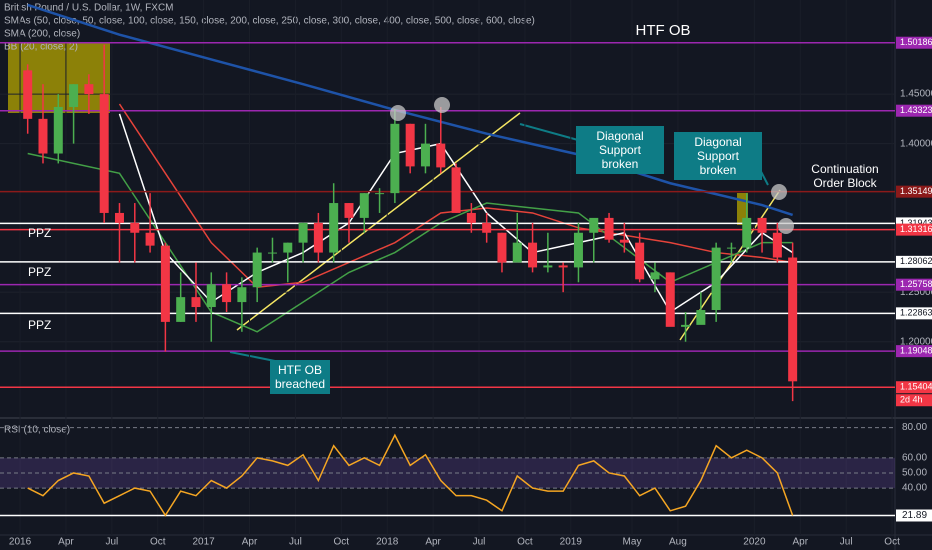  What do you see at coordinates (916, 292) in the screenshot?
I see `y-tick-label: 1.25000` at bounding box center [916, 292].